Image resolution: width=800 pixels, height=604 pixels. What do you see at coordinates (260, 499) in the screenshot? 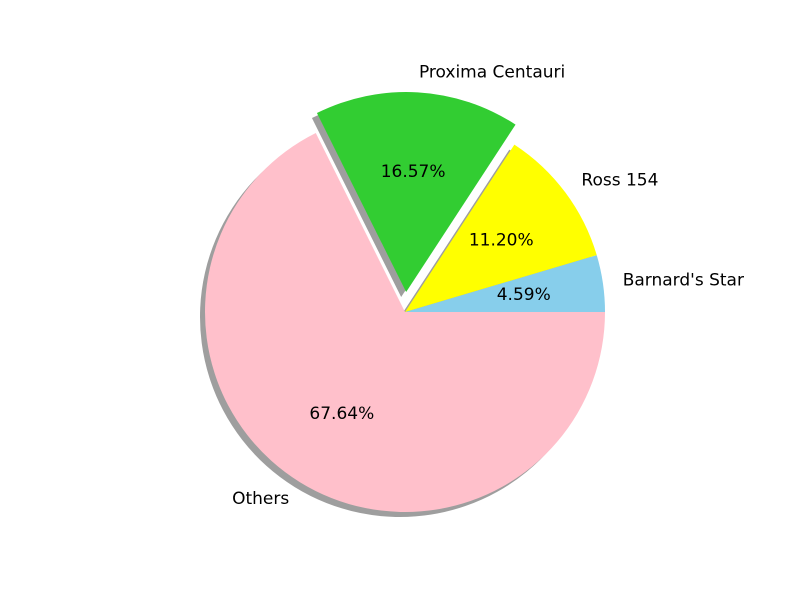
I see `slice-label-others: Others` at bounding box center [260, 499].